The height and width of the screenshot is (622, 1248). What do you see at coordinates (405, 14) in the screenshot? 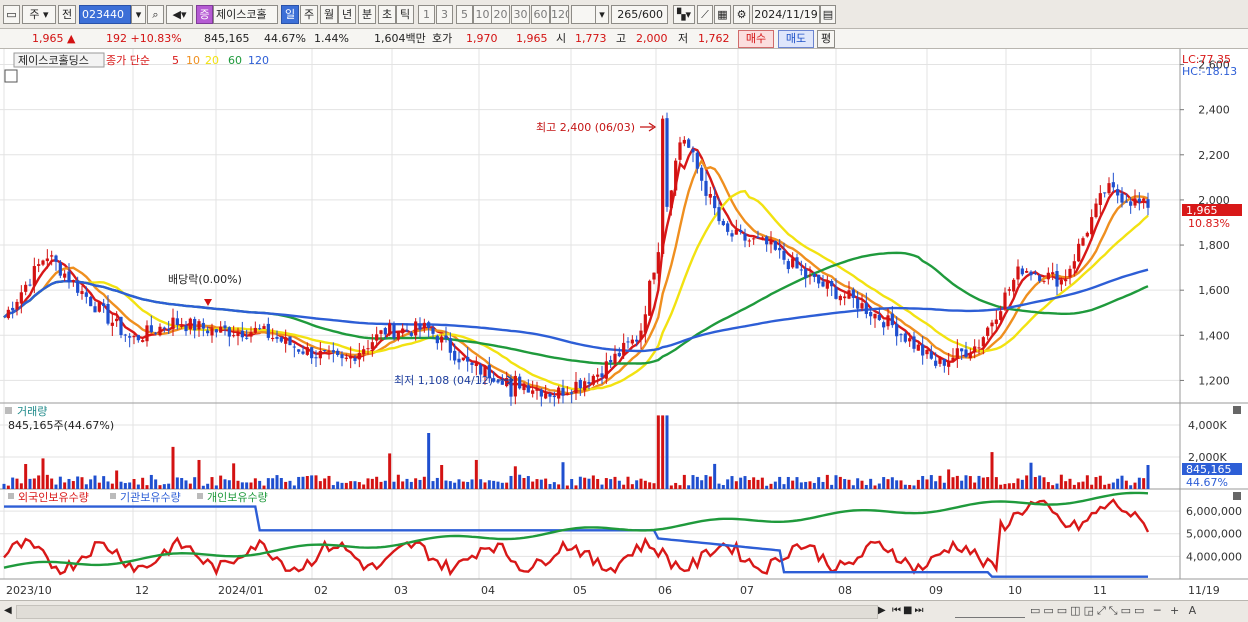
I see `period-button-6: 틱` at bounding box center [405, 14].